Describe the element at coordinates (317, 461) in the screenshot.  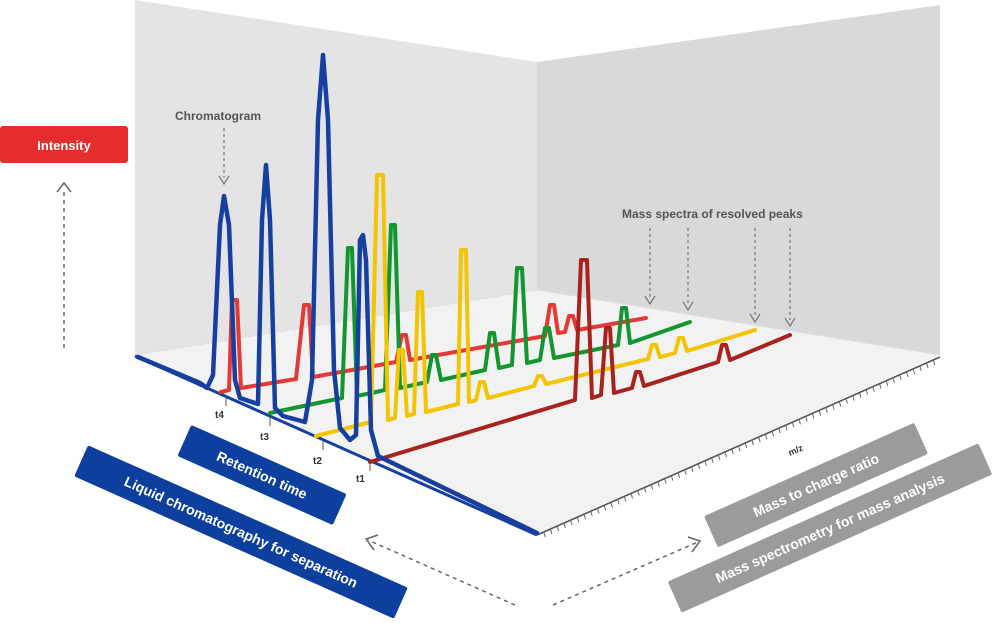
I see `tick-label-t2: t2` at that location.